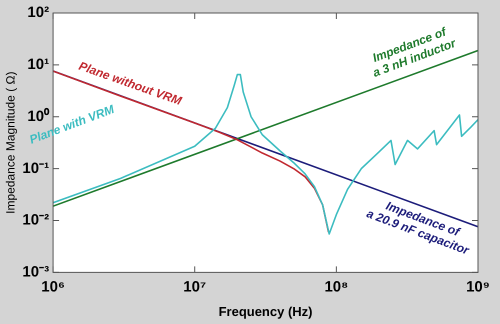 Image resolution: width=500 pixels, height=324 pixels. What do you see at coordinates (194, 287) in the screenshot?
I see `x-tick-label: 10⁷` at bounding box center [194, 287].